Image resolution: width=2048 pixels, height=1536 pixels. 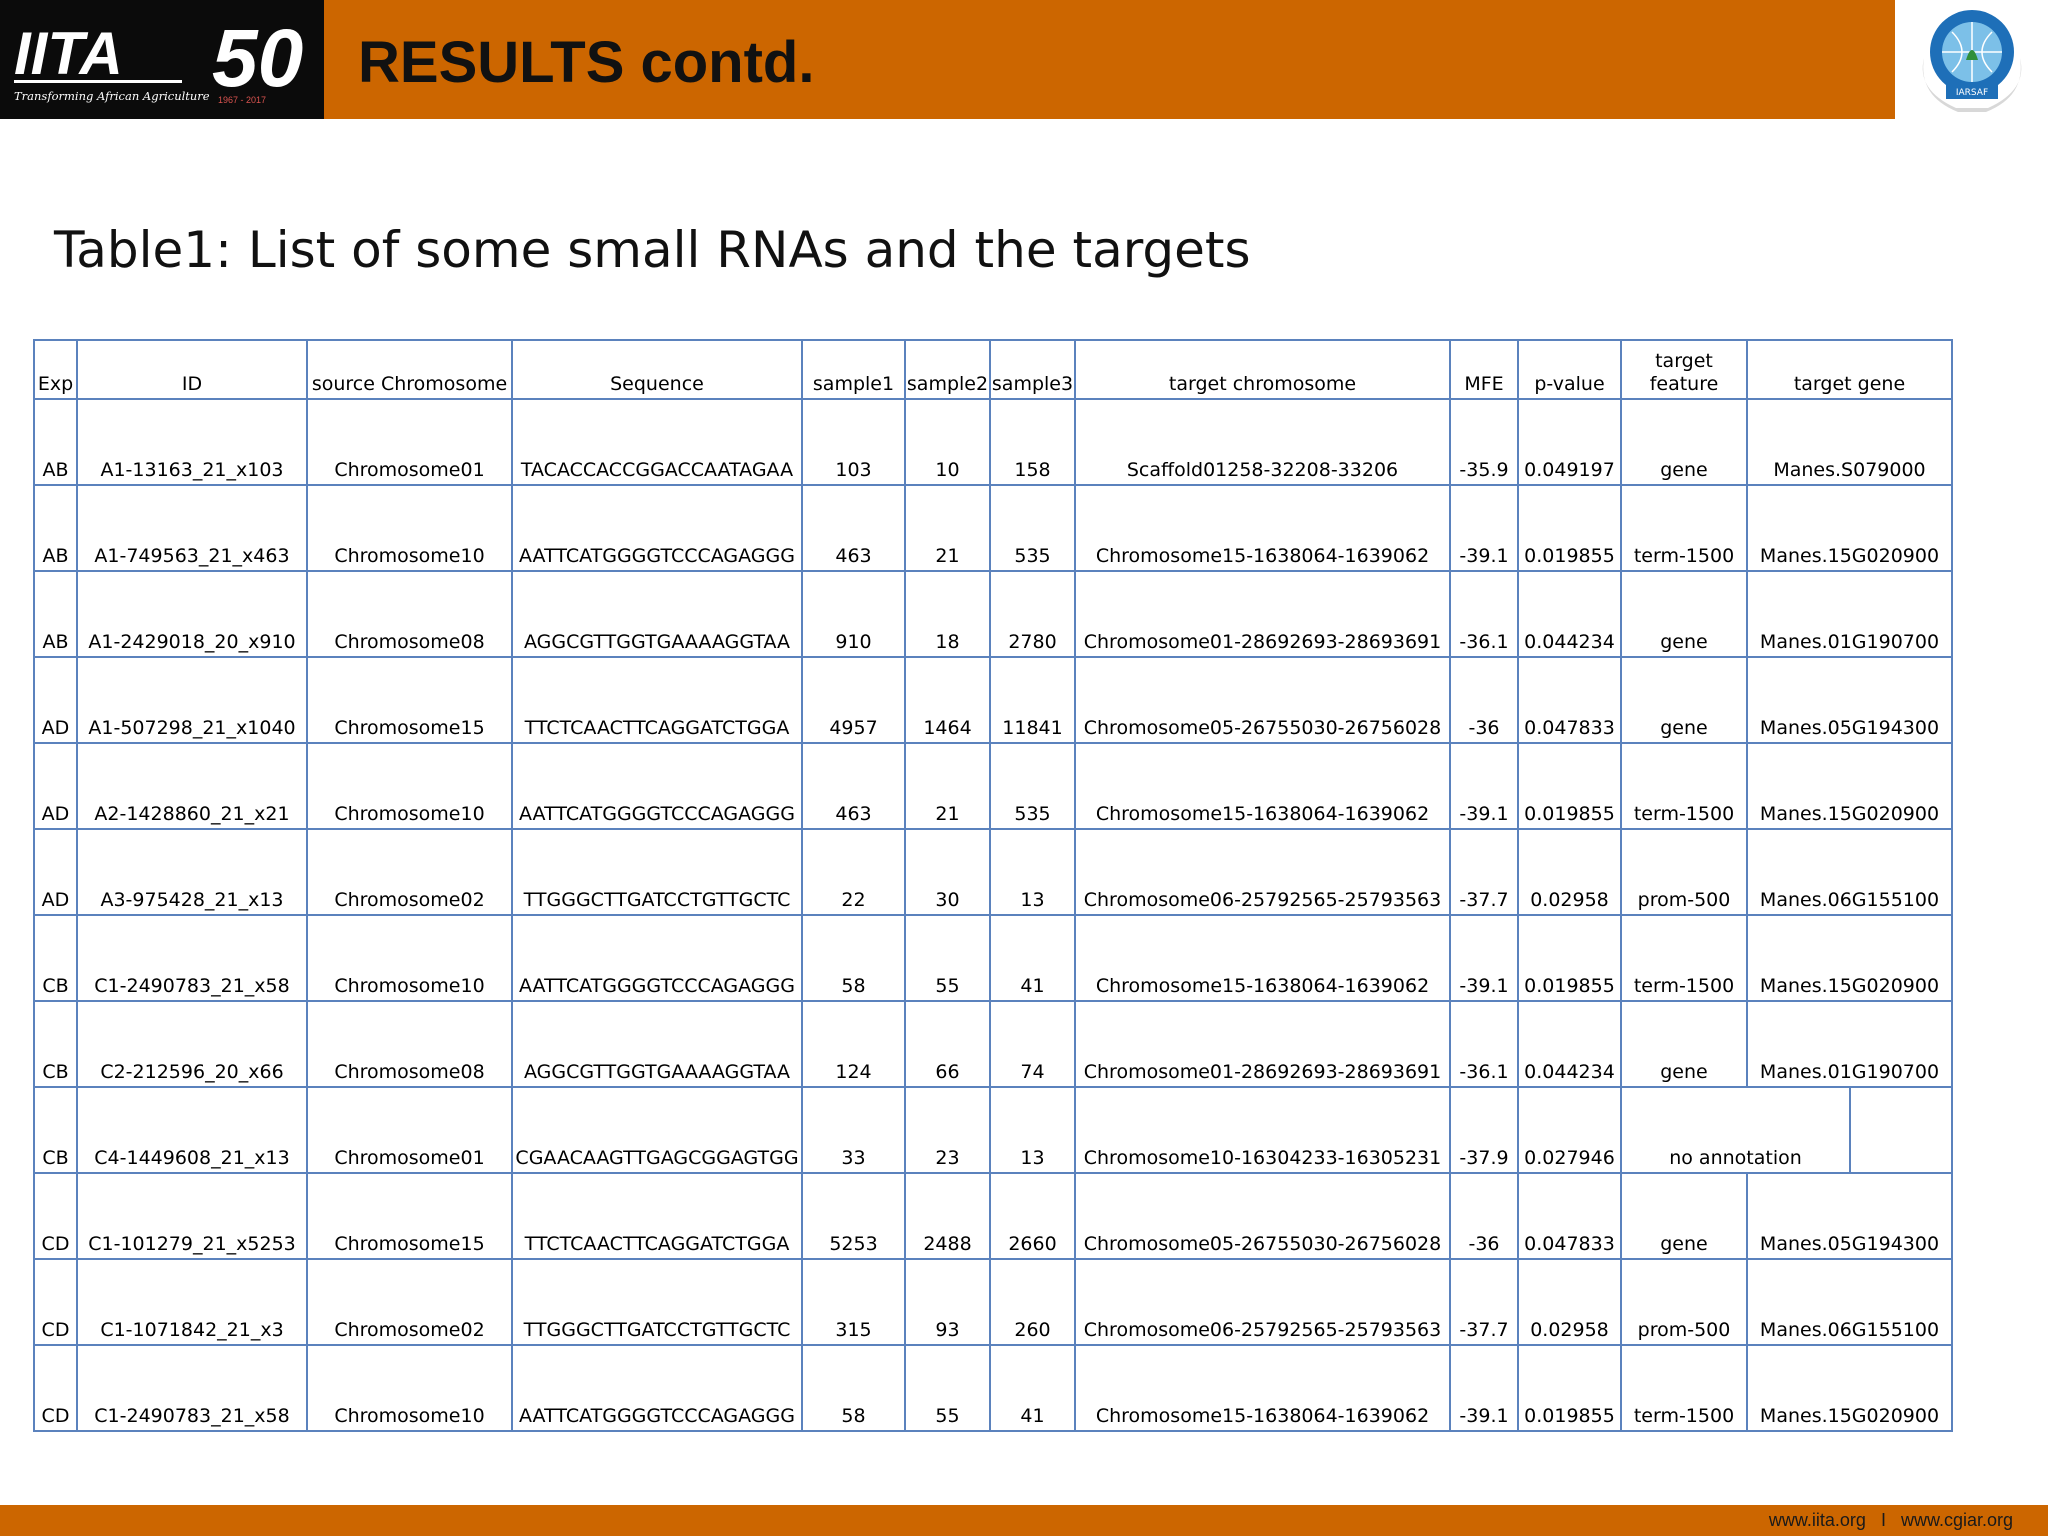 I want to click on cell-sample1: 5253, so click(x=853, y=1216).